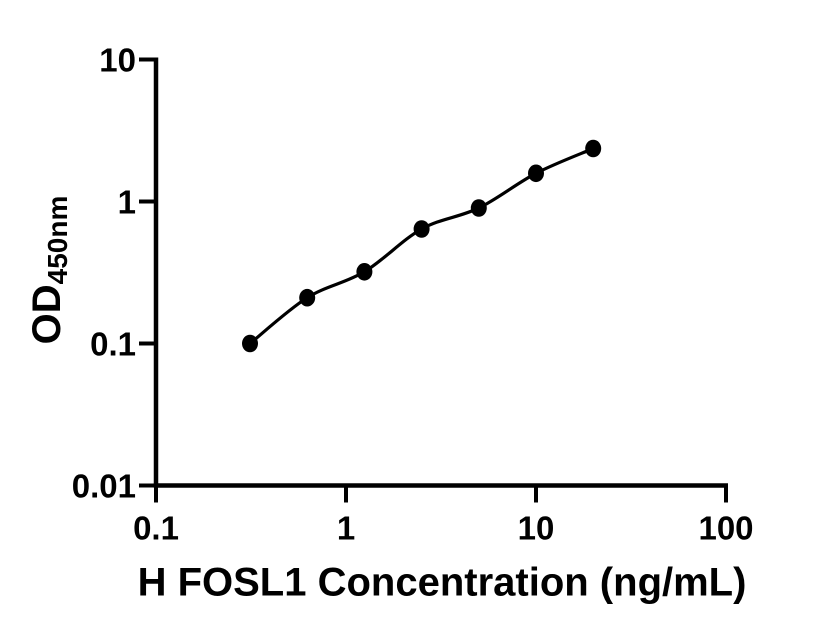  I want to click on x-tick-label: 10, so click(536, 528).